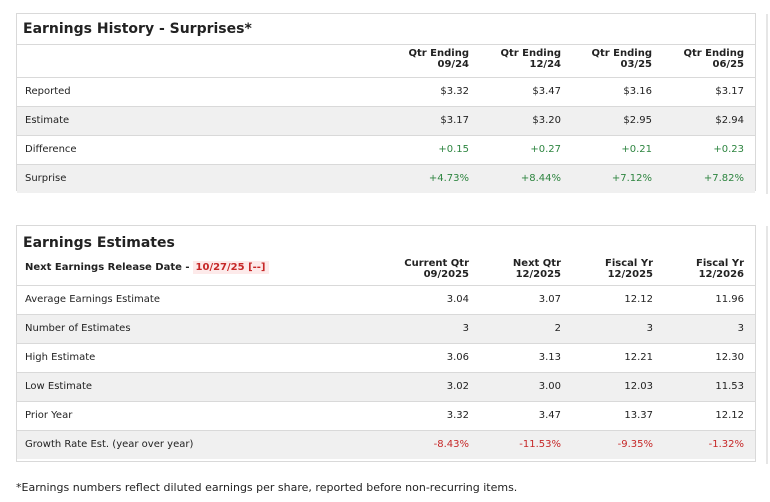 The image size is (770, 502). Describe the element at coordinates (99, 243) in the screenshot. I see `earnings-estimates-title: Earnings Estimates` at that location.